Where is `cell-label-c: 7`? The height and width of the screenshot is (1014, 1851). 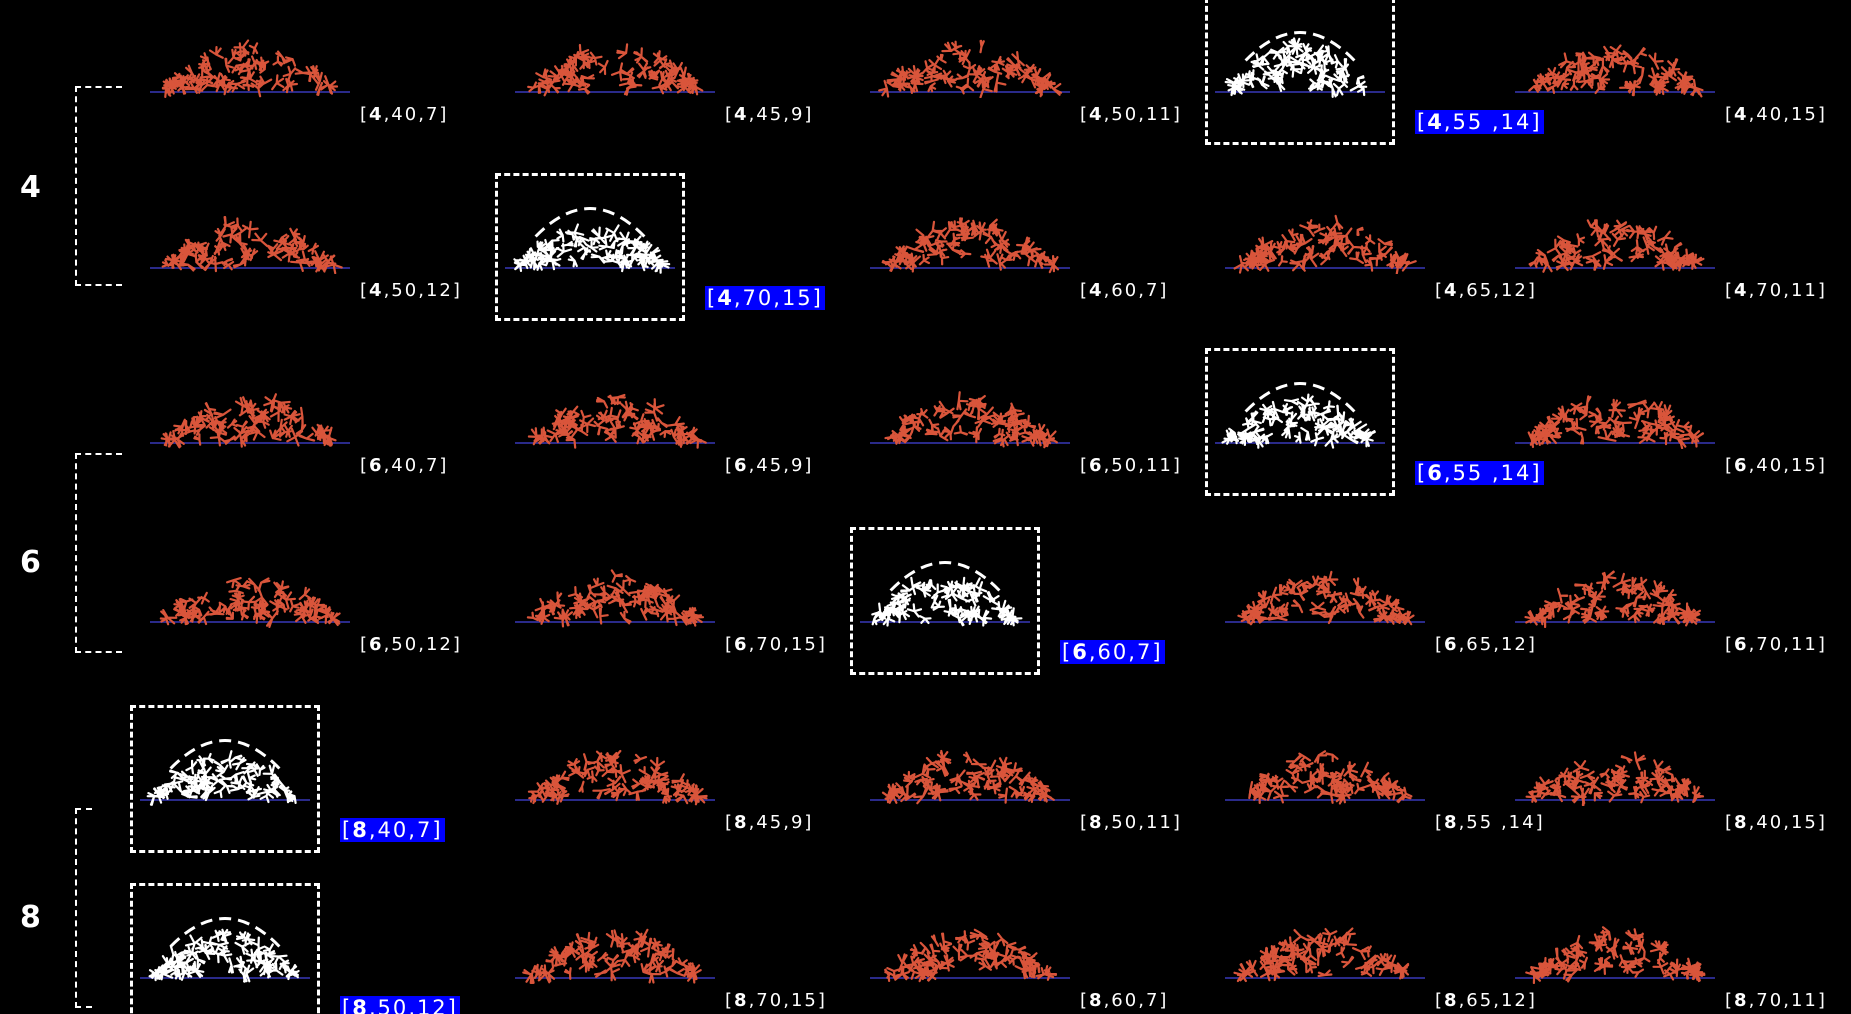 cell-label-c: 7 is located at coordinates (424, 830).